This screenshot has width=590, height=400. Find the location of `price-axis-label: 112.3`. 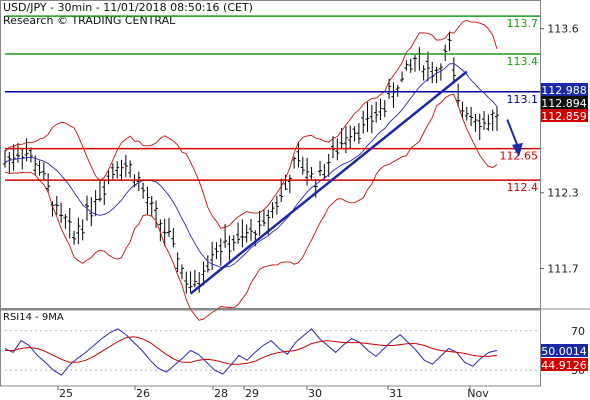

price-axis-label: 112.3 is located at coordinates (563, 193).